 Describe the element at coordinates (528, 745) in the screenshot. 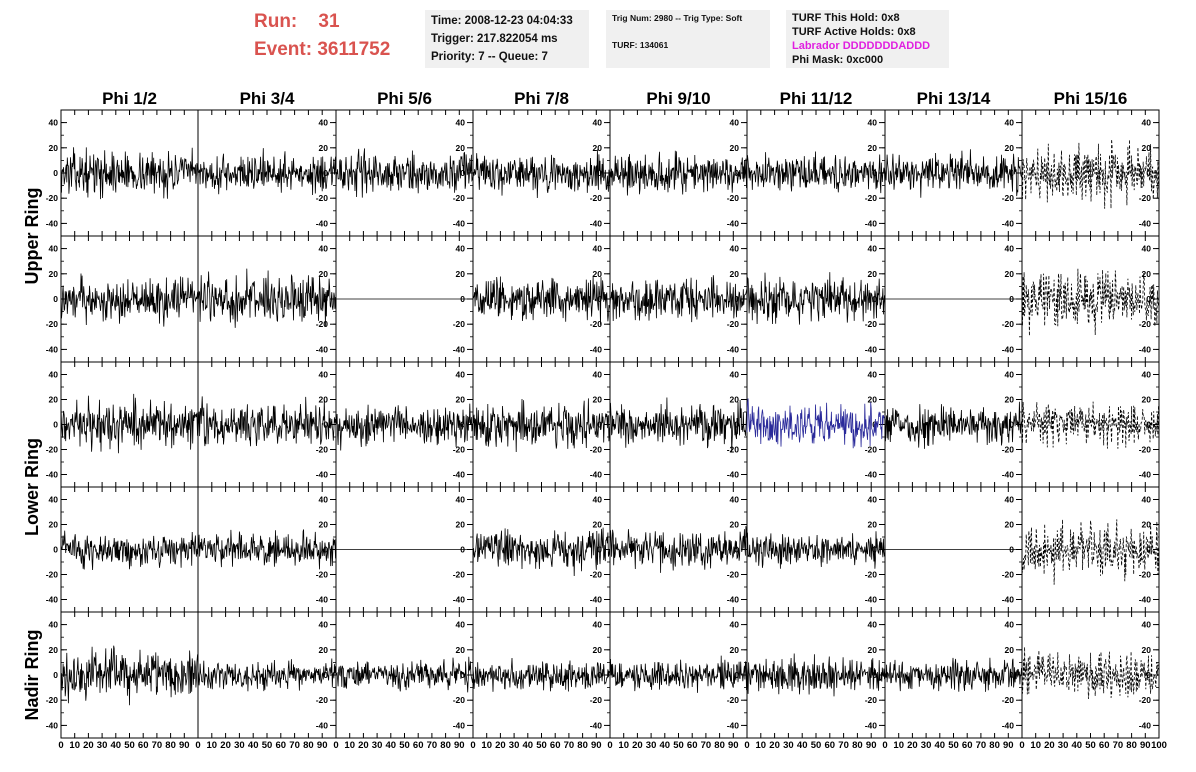

I see `x-tick-label: 40` at that location.